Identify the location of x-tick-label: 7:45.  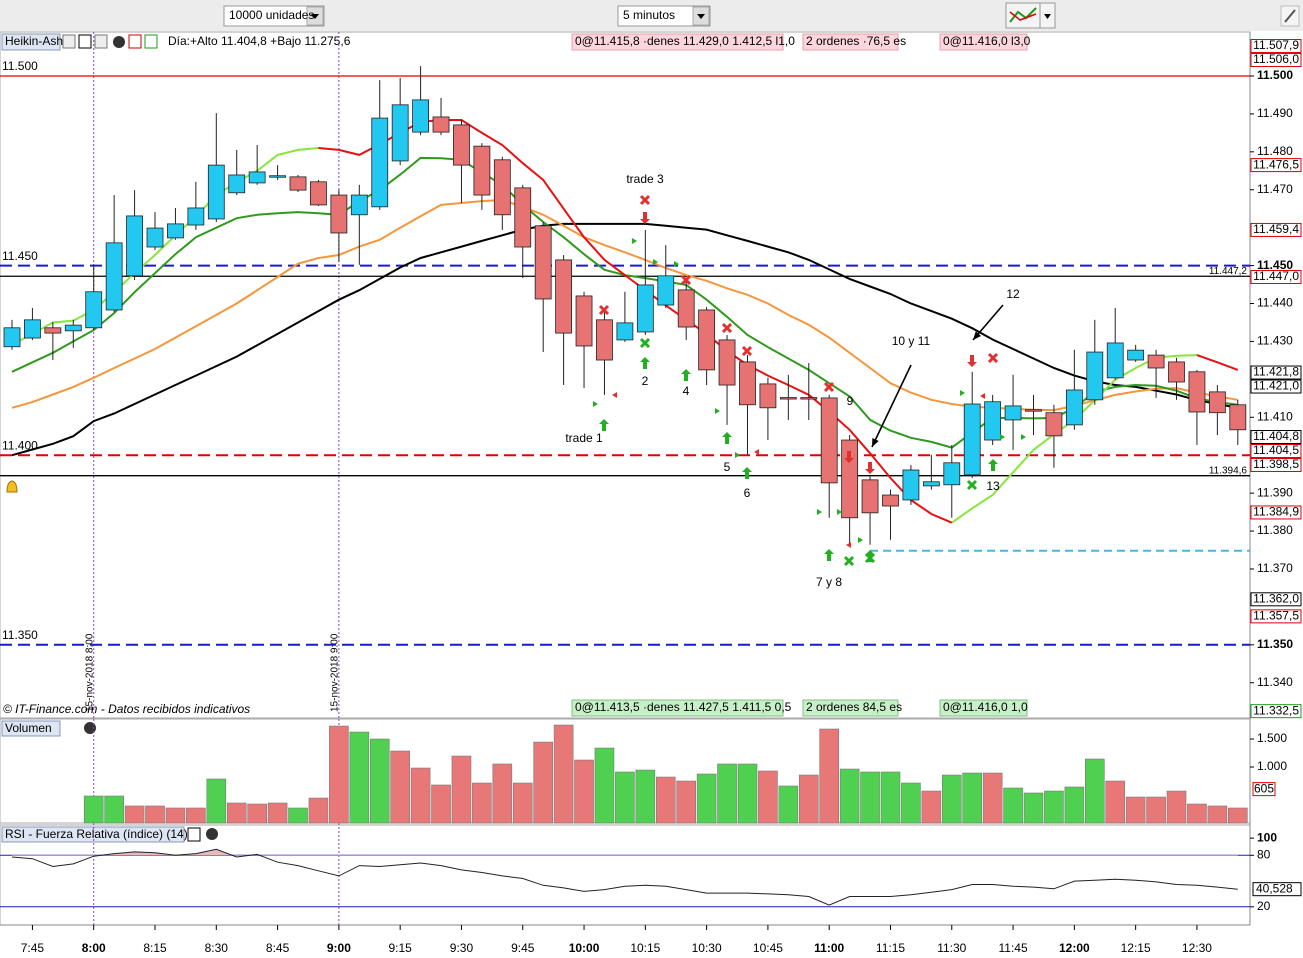
(33, 948).